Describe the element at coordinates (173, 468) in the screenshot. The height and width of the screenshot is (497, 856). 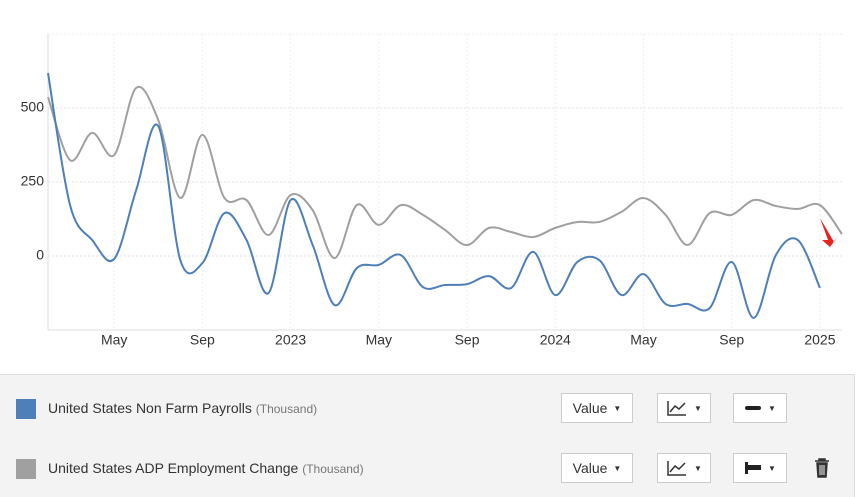
I see `series-name: United States ADP Employment Change` at that location.